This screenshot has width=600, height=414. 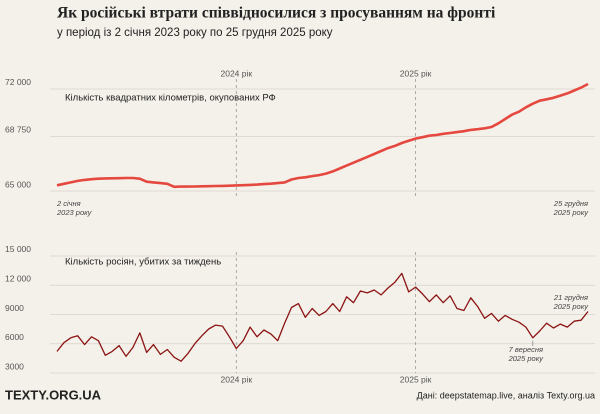 What do you see at coordinates (18, 249) in the screenshot?
I see `y-tick-label: 15 000` at bounding box center [18, 249].